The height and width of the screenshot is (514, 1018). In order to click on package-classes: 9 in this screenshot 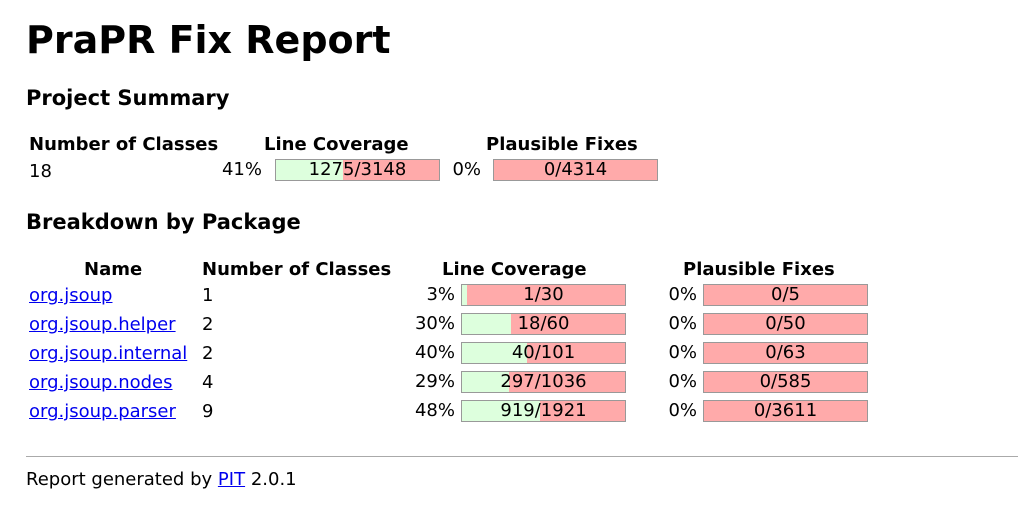, I will do `click(208, 411)`.